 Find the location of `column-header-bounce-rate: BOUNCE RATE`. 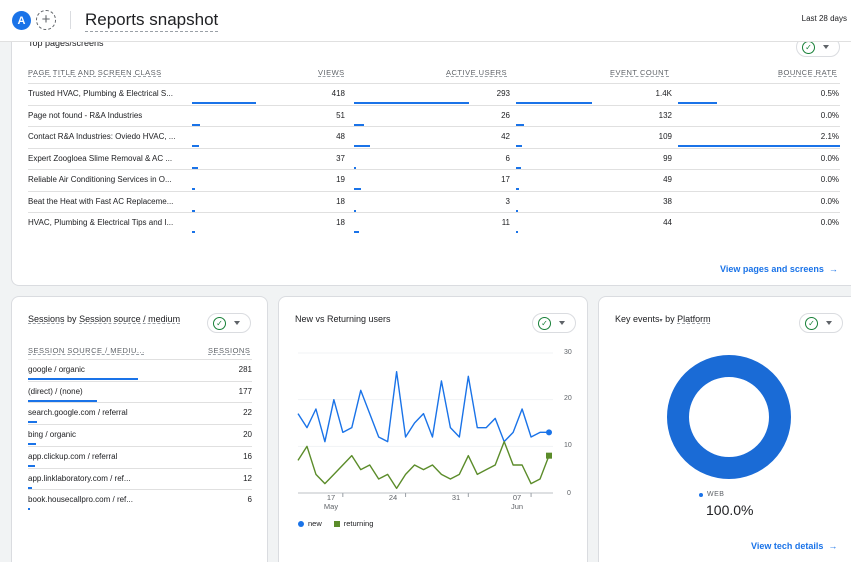

column-header-bounce-rate: BOUNCE RATE is located at coordinates (808, 72).